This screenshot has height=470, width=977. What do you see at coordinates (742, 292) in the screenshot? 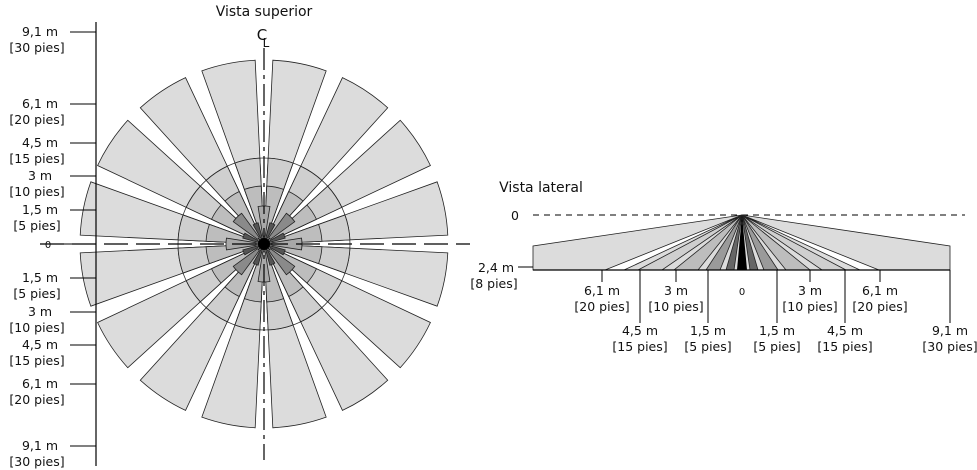
I see `side-center-label: 0` at bounding box center [742, 292].